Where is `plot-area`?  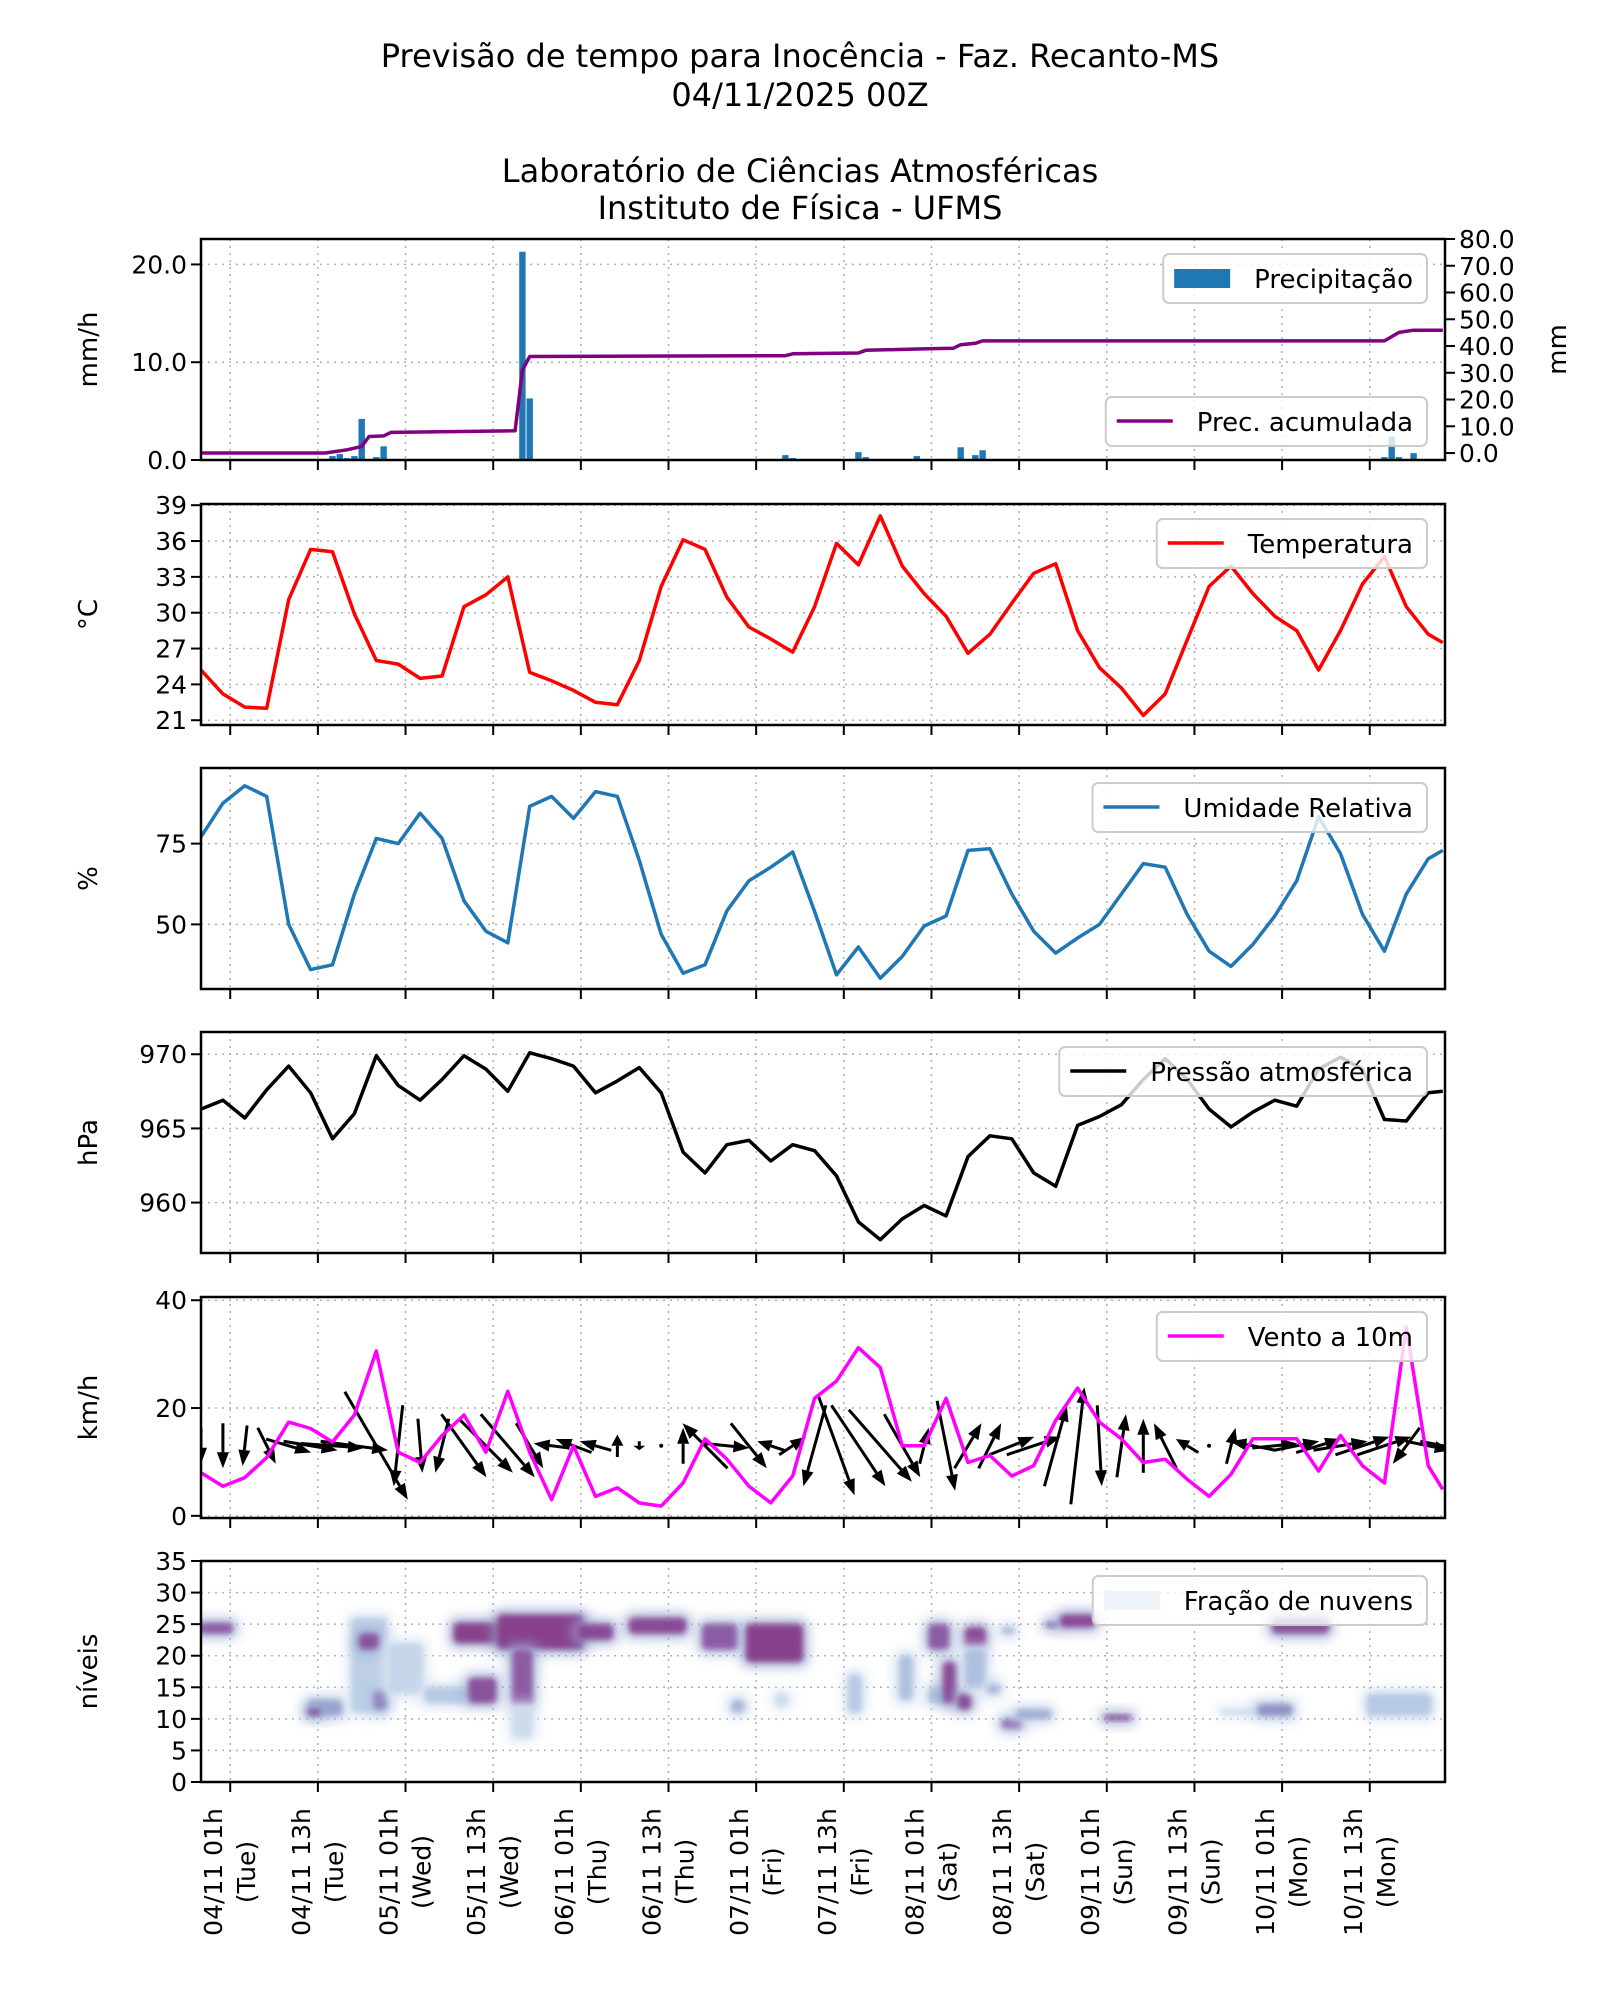
plot-area is located at coordinates (822, 1146).